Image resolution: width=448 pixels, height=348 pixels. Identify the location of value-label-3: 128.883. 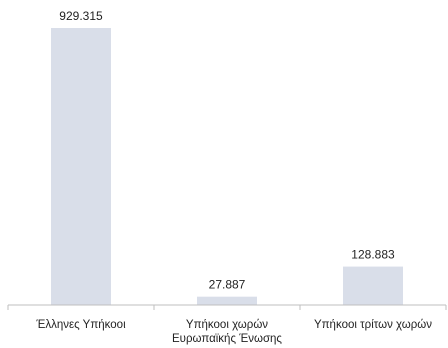
(373, 255).